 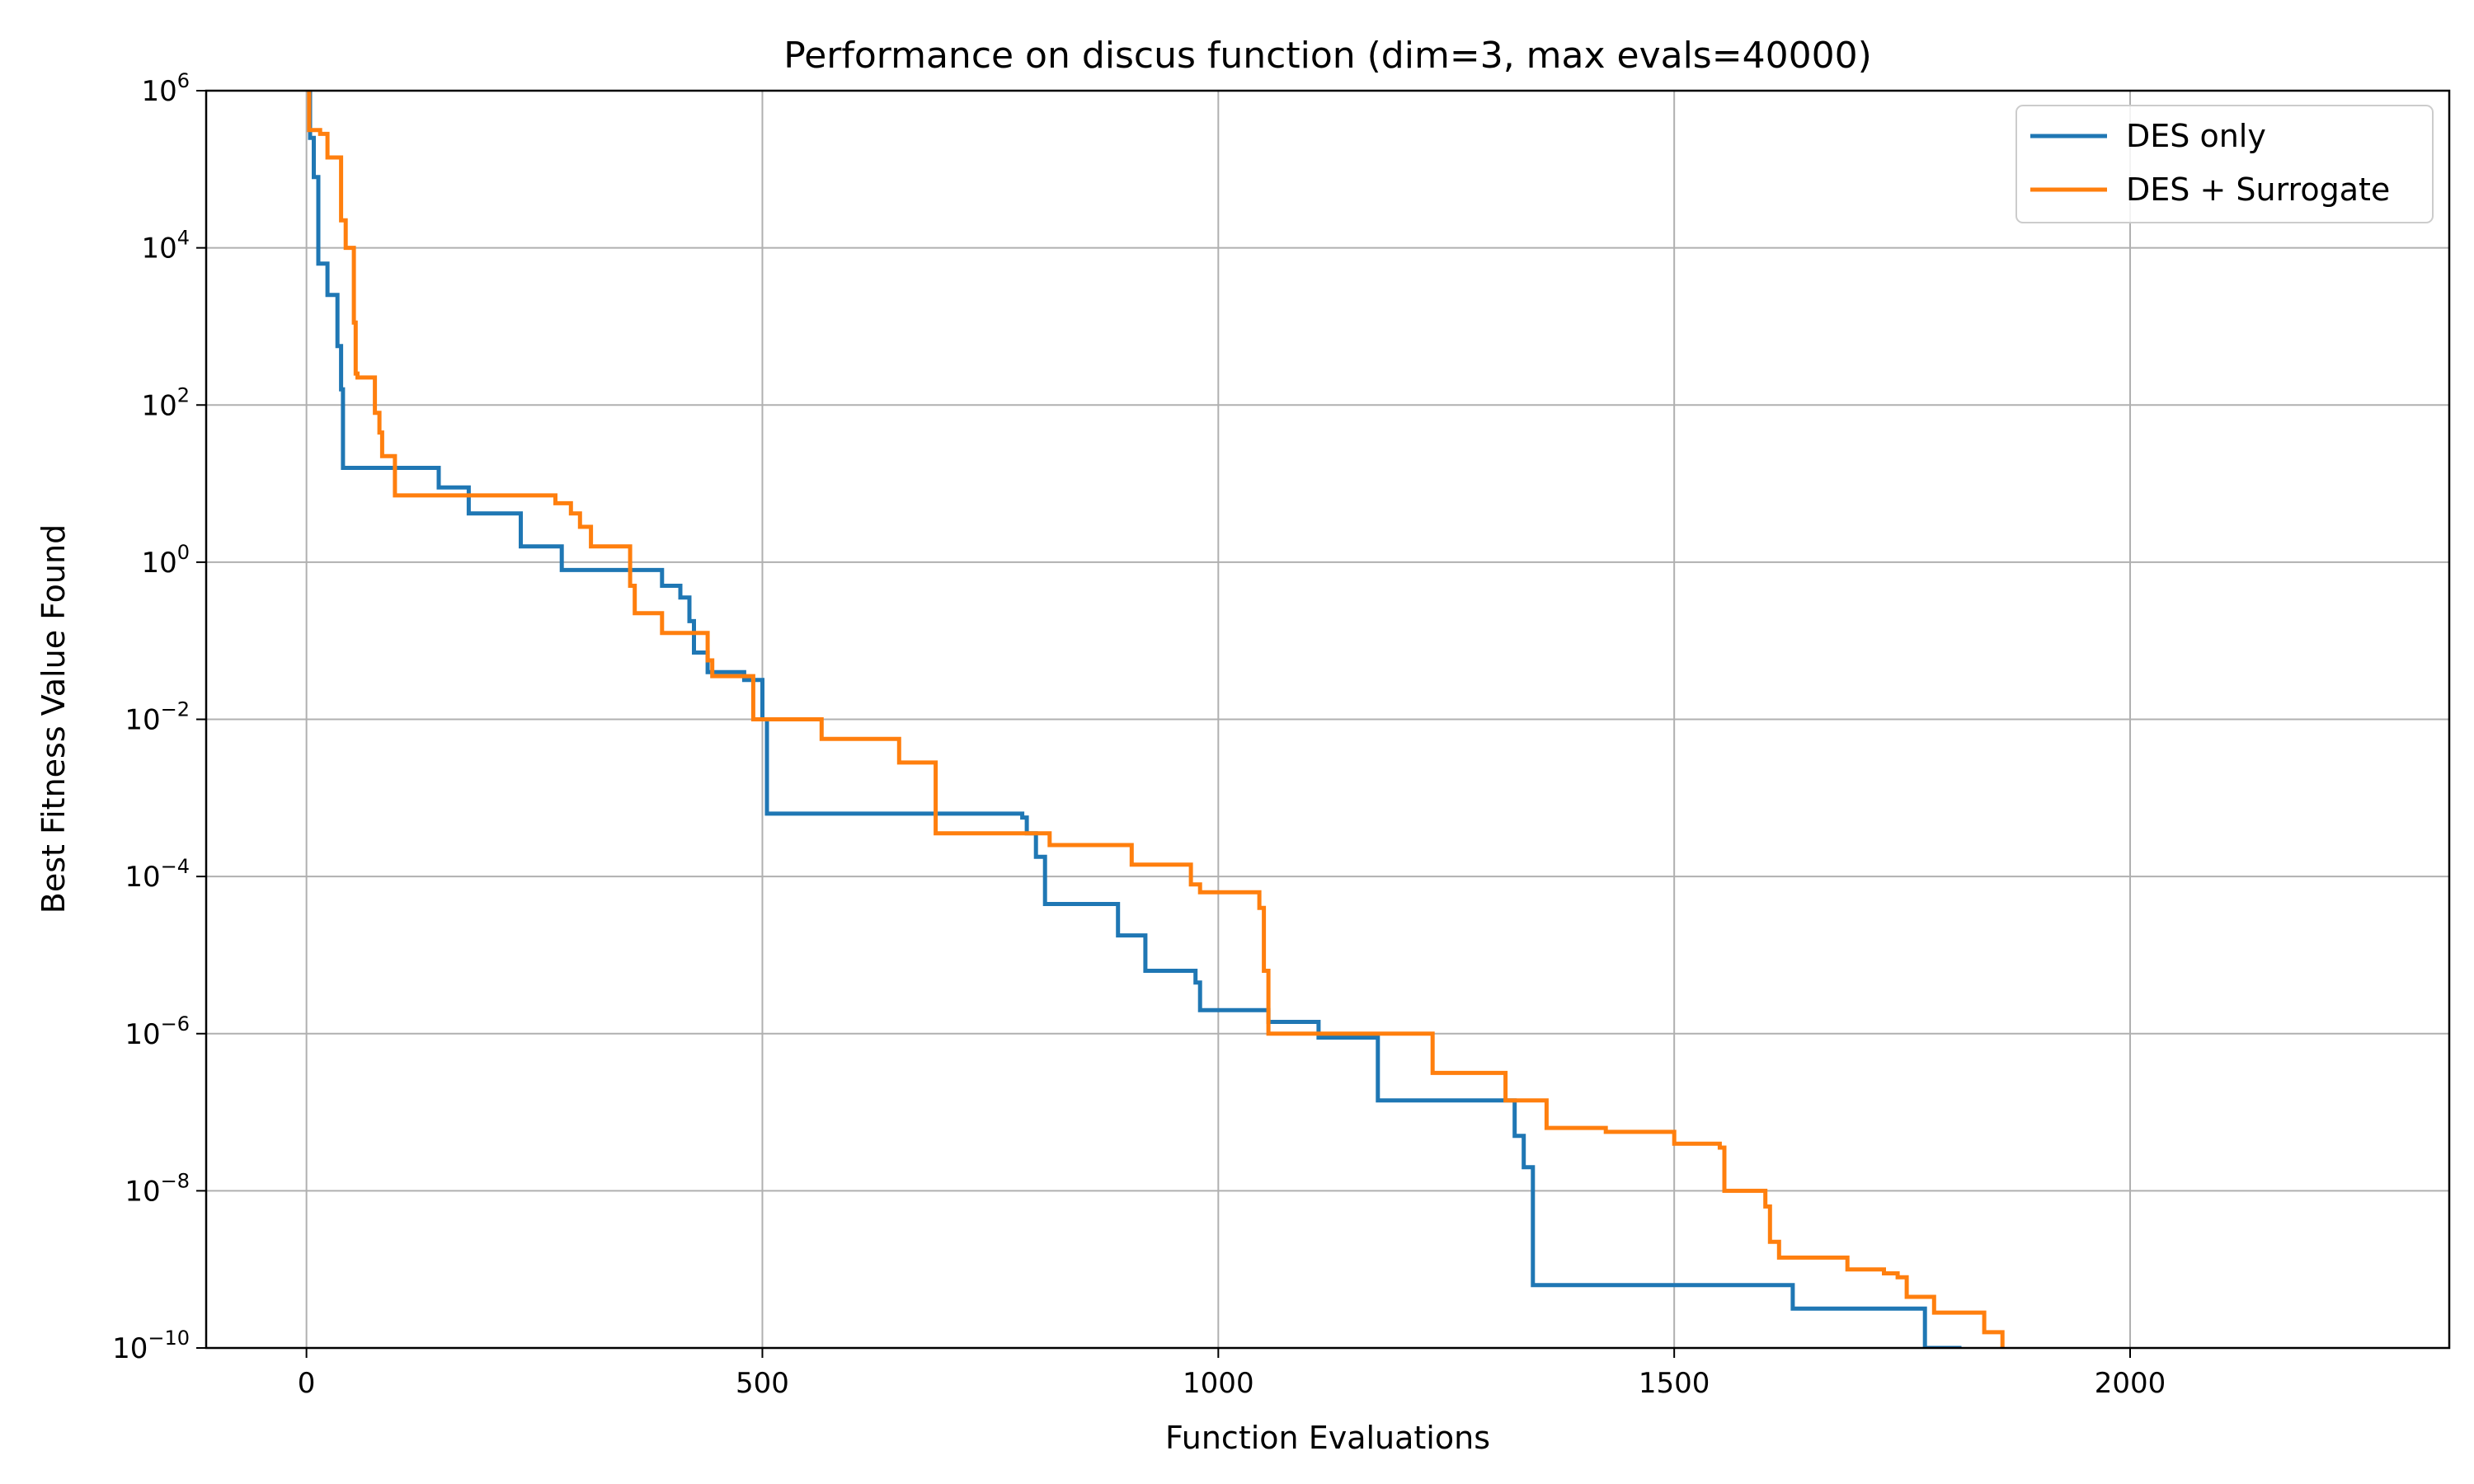 I want to click on x-tick-label-0: 0, so click(x=307, y=1383).